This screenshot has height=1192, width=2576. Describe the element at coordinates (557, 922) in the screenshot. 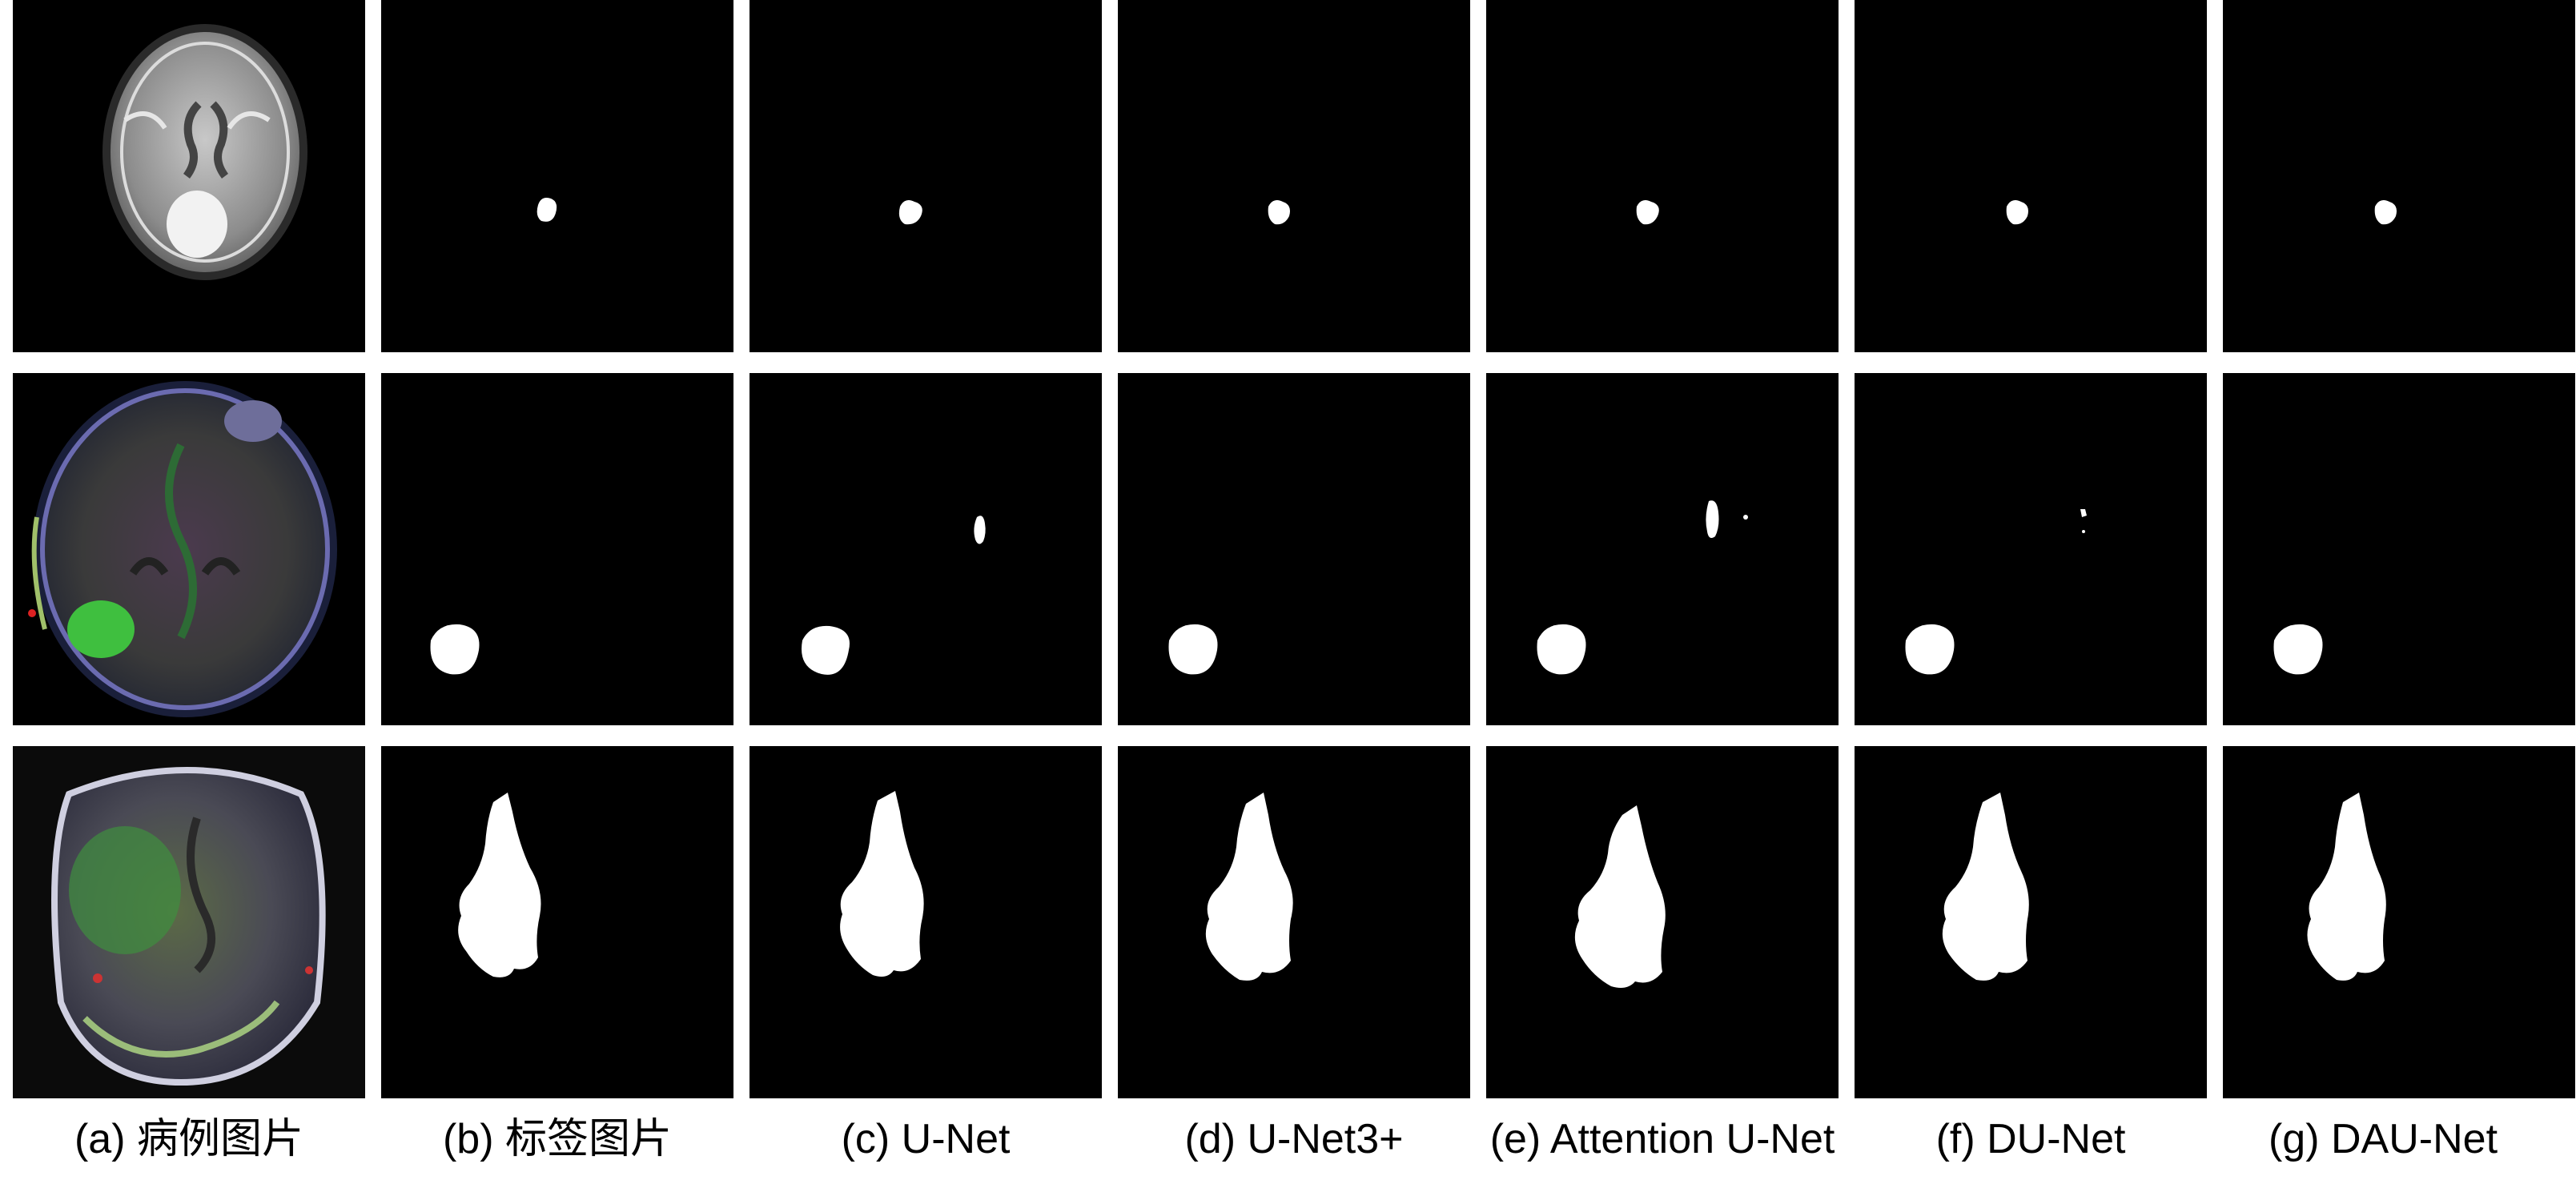

I see `row3-label-mask` at that location.